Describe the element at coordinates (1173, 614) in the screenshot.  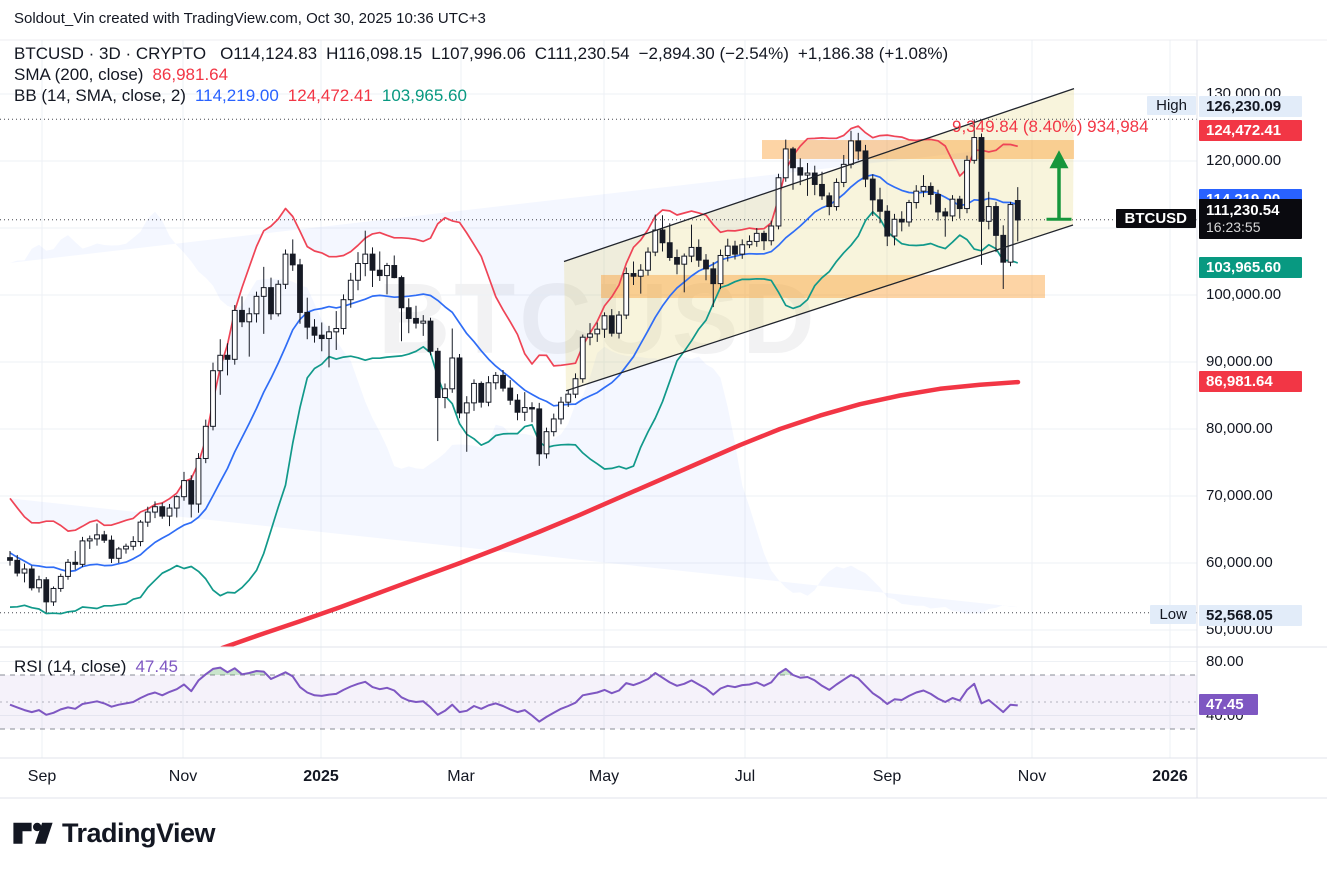
I see `low-tag: Low` at that location.